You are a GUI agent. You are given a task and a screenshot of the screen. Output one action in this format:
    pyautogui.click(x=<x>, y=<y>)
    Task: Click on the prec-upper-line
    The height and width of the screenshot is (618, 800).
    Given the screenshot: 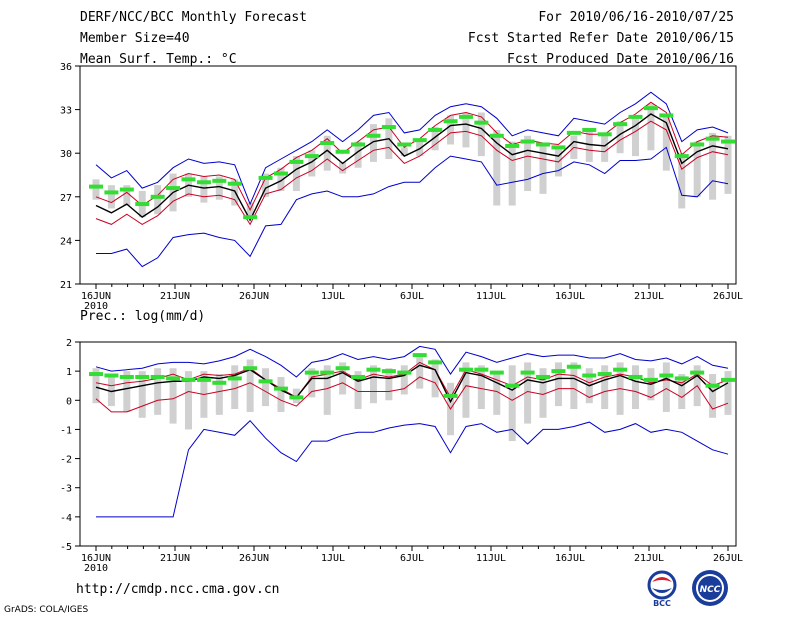 What is the action you would take?
    pyautogui.click(x=412, y=380)
    